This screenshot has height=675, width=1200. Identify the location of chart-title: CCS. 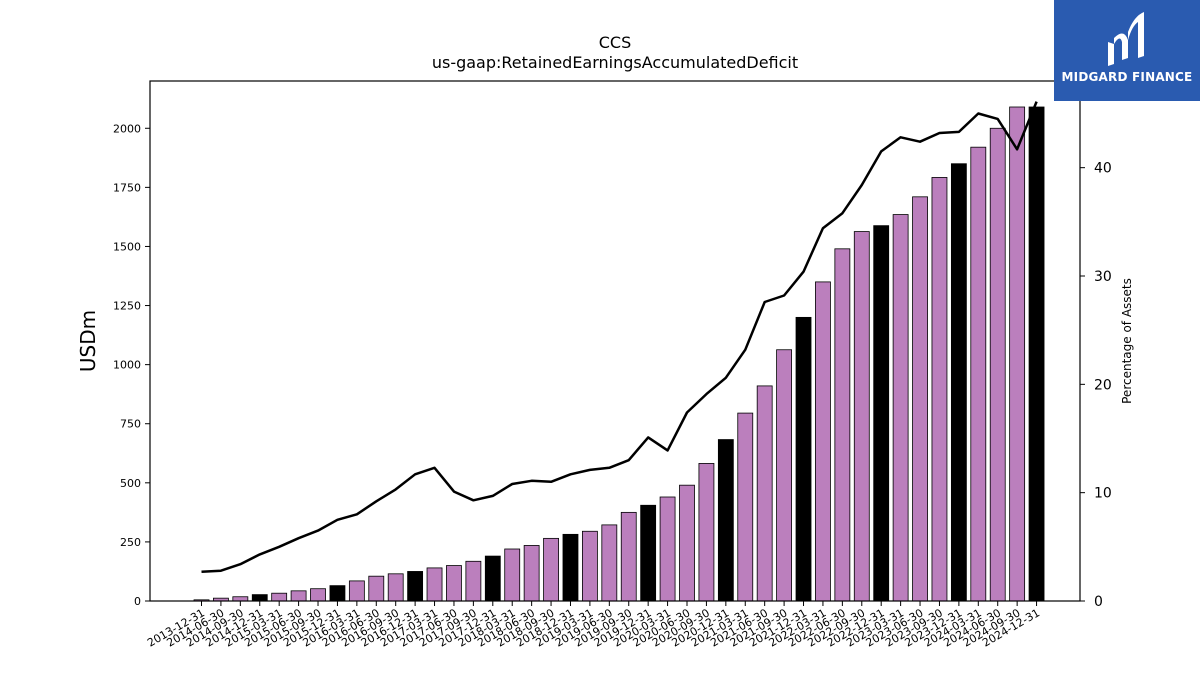
(615, 42).